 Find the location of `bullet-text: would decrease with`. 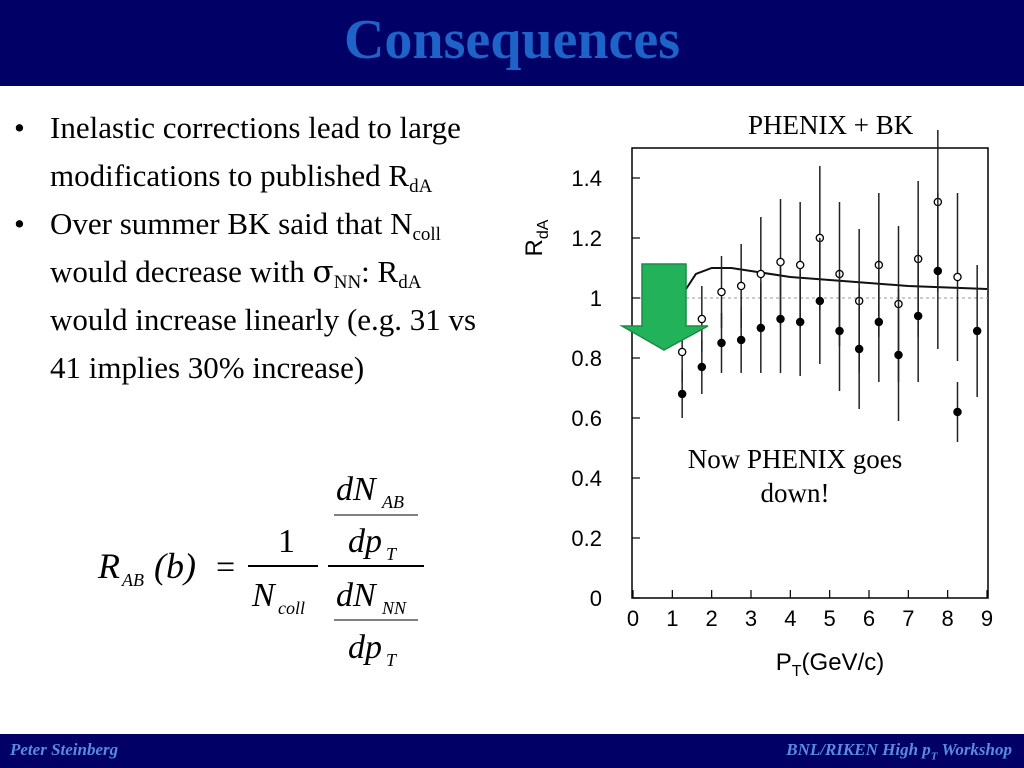

bullet-text: would decrease with is located at coordinates (181, 271).